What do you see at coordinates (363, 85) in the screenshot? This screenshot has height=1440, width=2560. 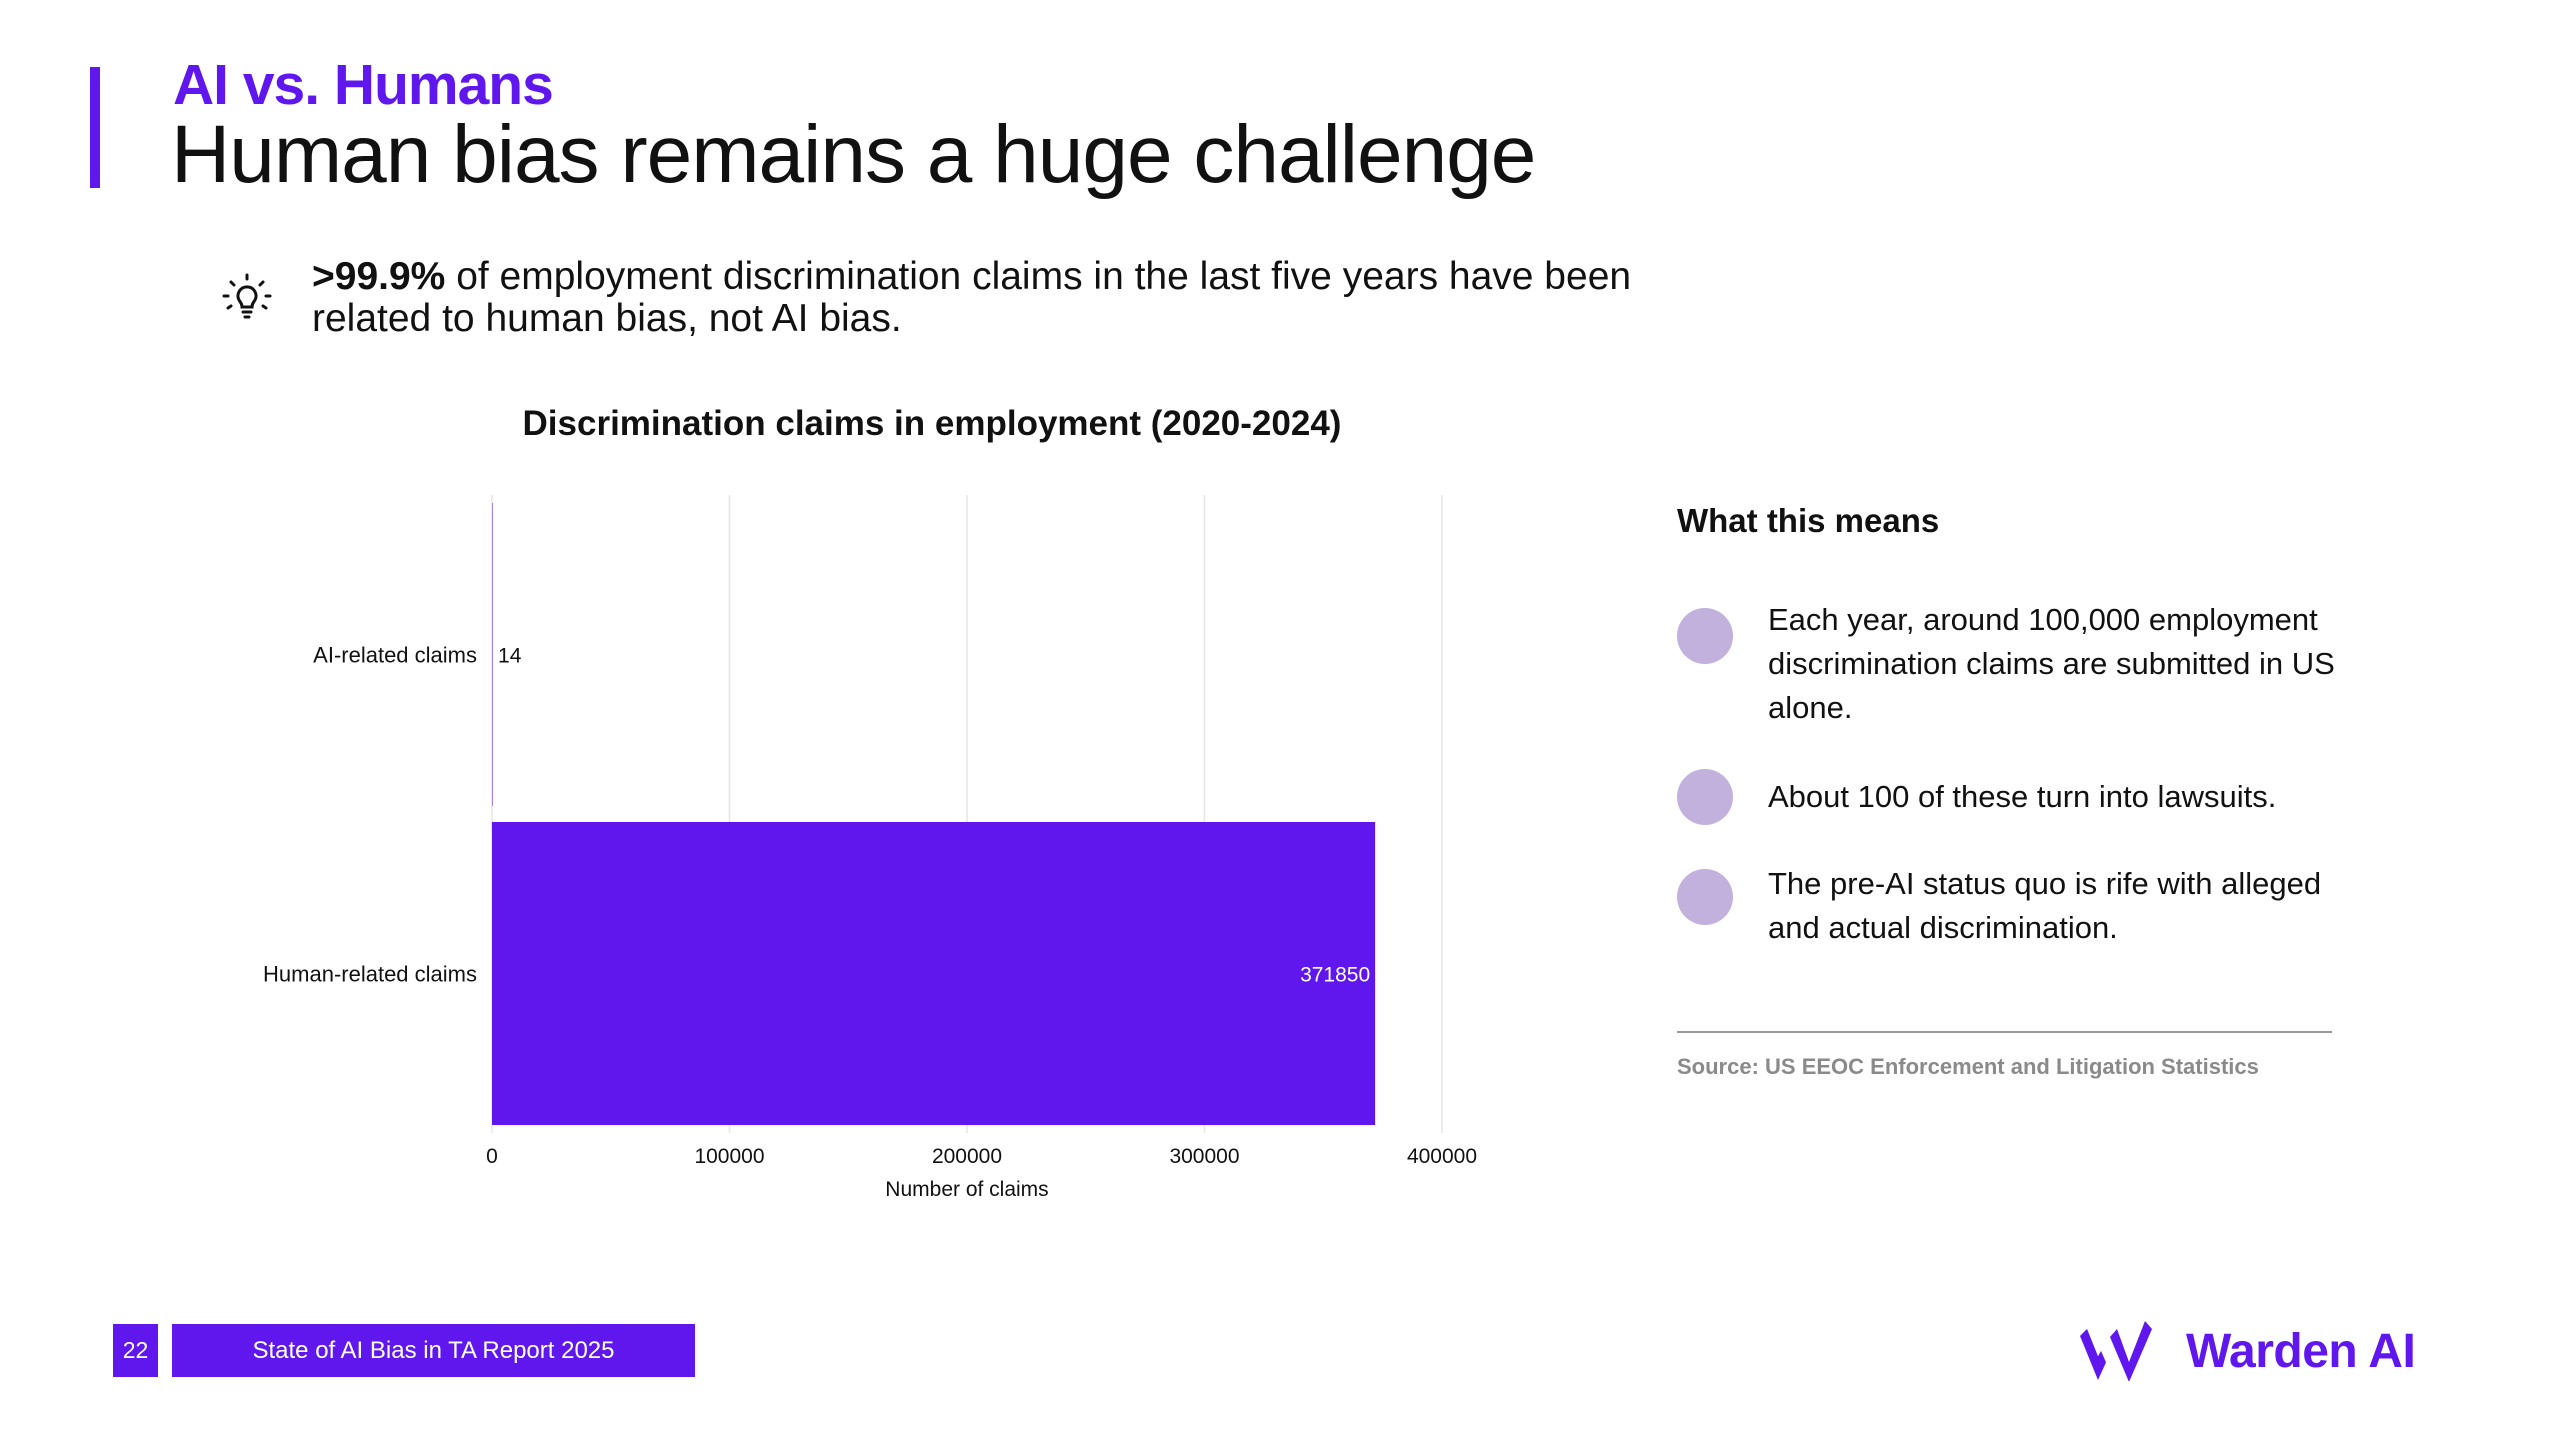 I see `section-kicker: AI vs. Humans` at bounding box center [363, 85].